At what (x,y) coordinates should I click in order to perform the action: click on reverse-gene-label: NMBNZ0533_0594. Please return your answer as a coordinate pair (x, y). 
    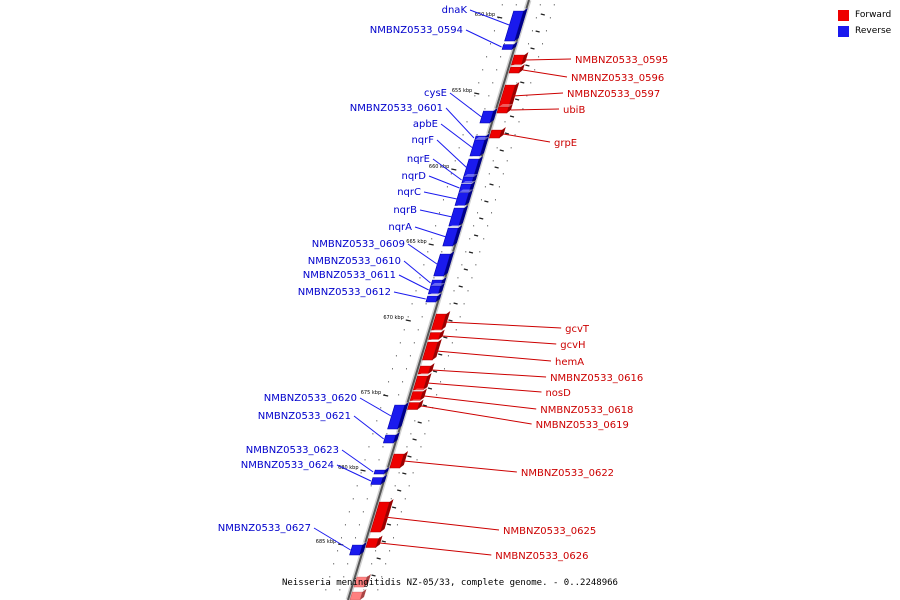
    Looking at the image, I should click on (416, 30).